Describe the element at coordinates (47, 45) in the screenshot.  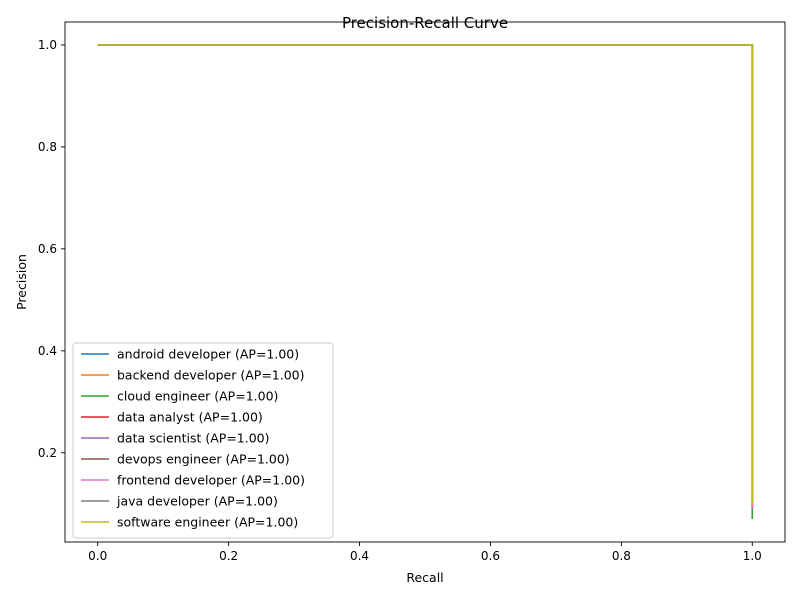
I see `y-tick-label: 1.0` at that location.